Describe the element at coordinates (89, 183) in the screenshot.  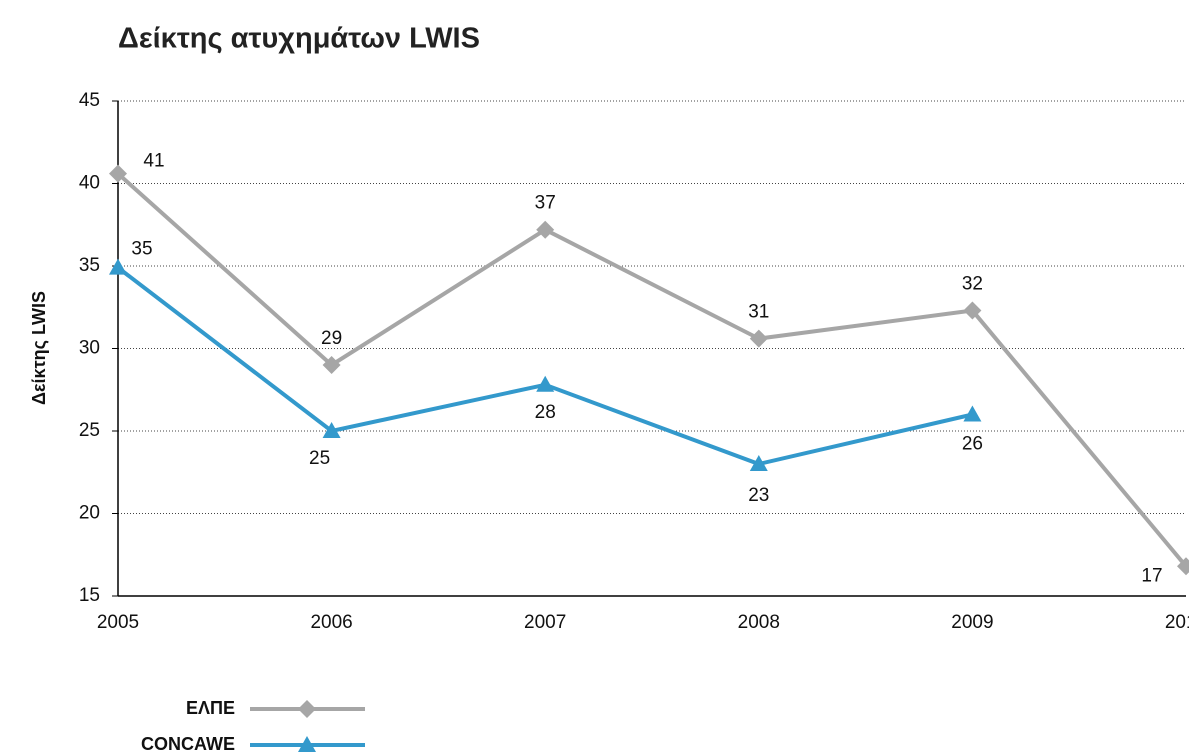
I see `y-tick-label: 40` at that location.